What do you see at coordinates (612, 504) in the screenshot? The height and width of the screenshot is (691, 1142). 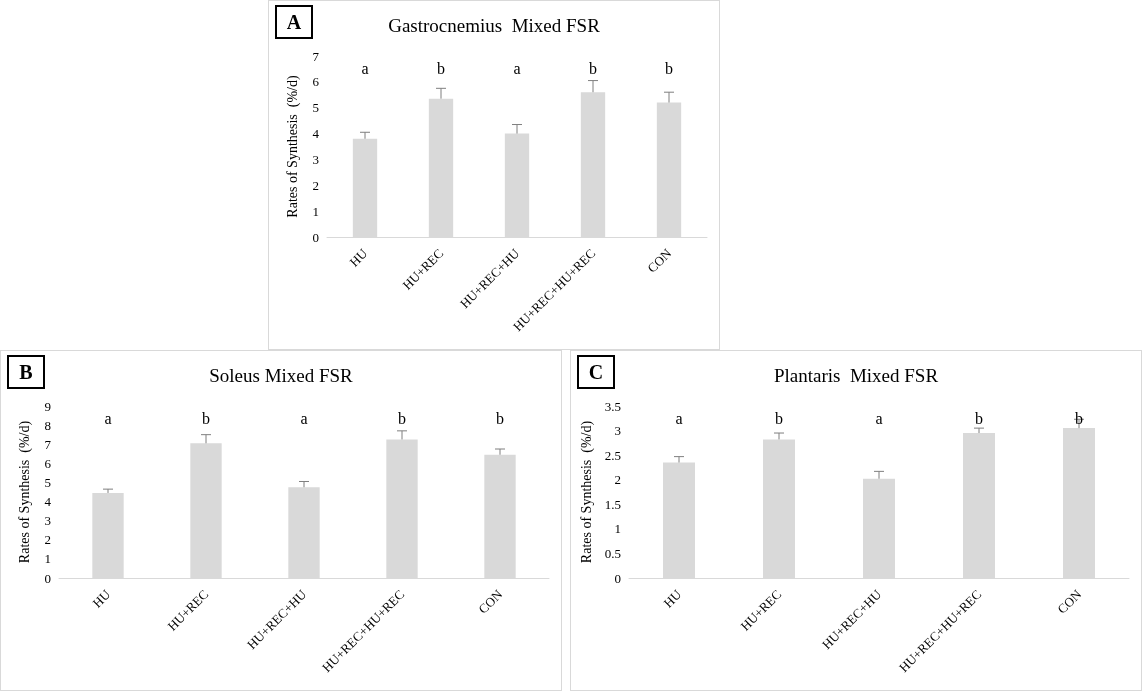 I see `y-tick-label: 1.5` at bounding box center [612, 504].